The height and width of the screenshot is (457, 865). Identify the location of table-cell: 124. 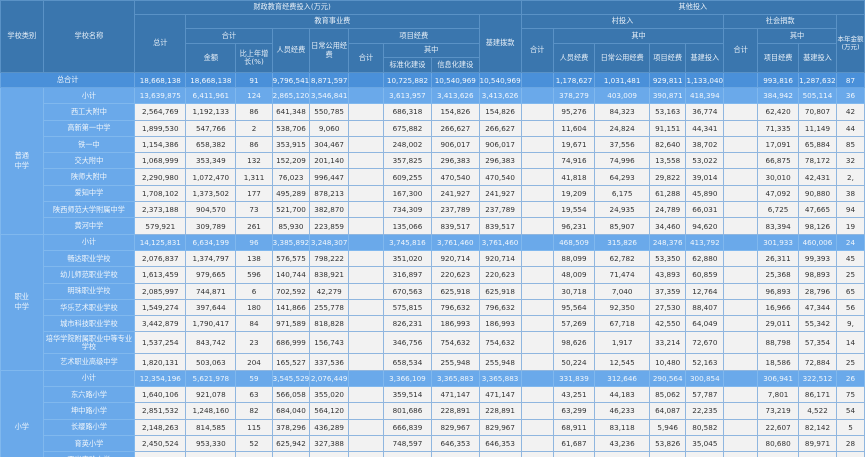
(254, 95).